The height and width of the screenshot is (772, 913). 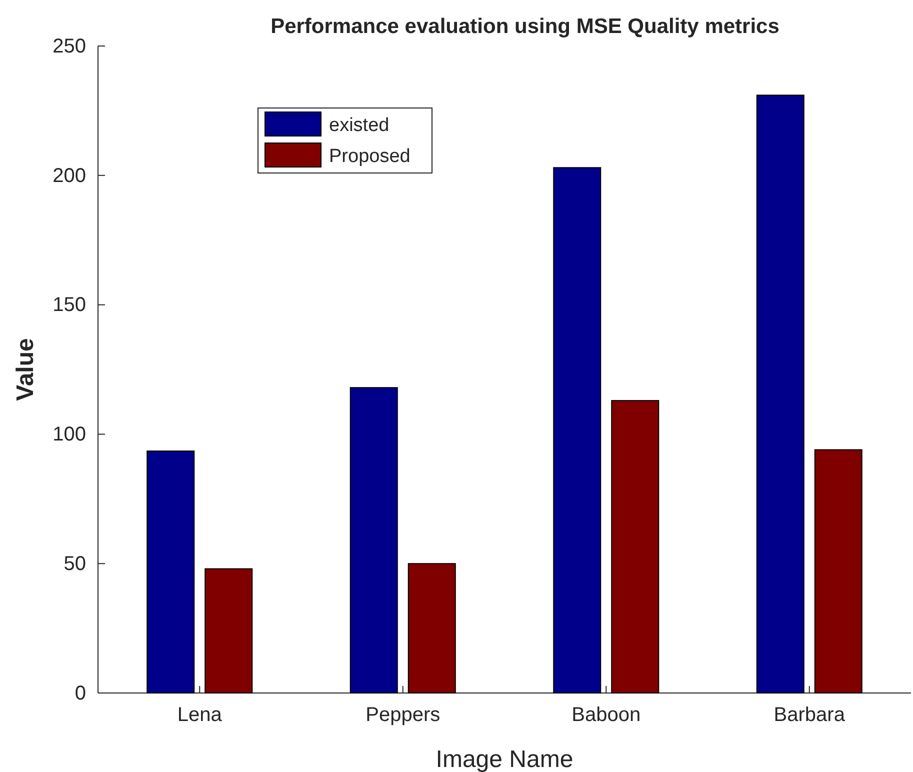 I want to click on y-tick-label: 50, so click(x=75, y=564).